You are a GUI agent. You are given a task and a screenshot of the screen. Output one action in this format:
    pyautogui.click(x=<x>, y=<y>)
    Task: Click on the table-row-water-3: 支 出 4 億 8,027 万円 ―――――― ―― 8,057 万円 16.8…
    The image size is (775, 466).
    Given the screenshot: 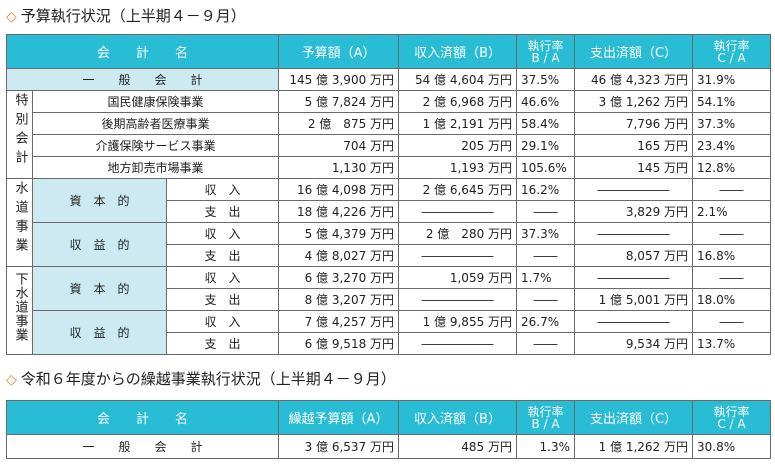 What is the action you would take?
    pyautogui.click(x=389, y=255)
    